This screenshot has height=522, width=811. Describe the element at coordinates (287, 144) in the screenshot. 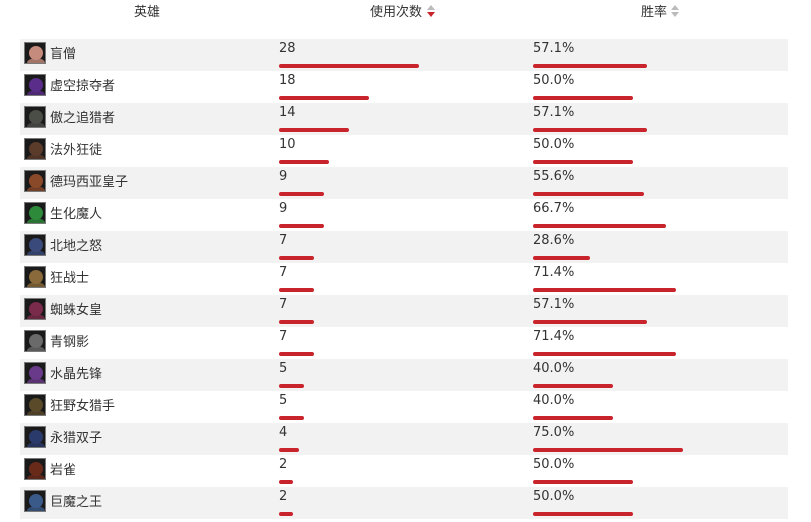

I see `usage-count: 10` at that location.